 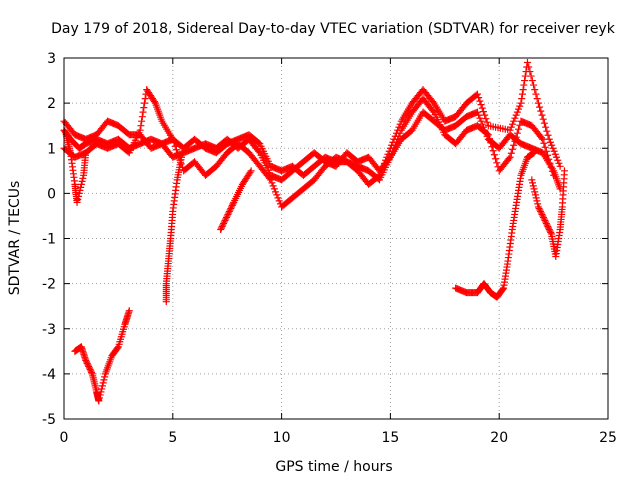 I want to click on y-tick-label: -4, so click(x=49, y=375).